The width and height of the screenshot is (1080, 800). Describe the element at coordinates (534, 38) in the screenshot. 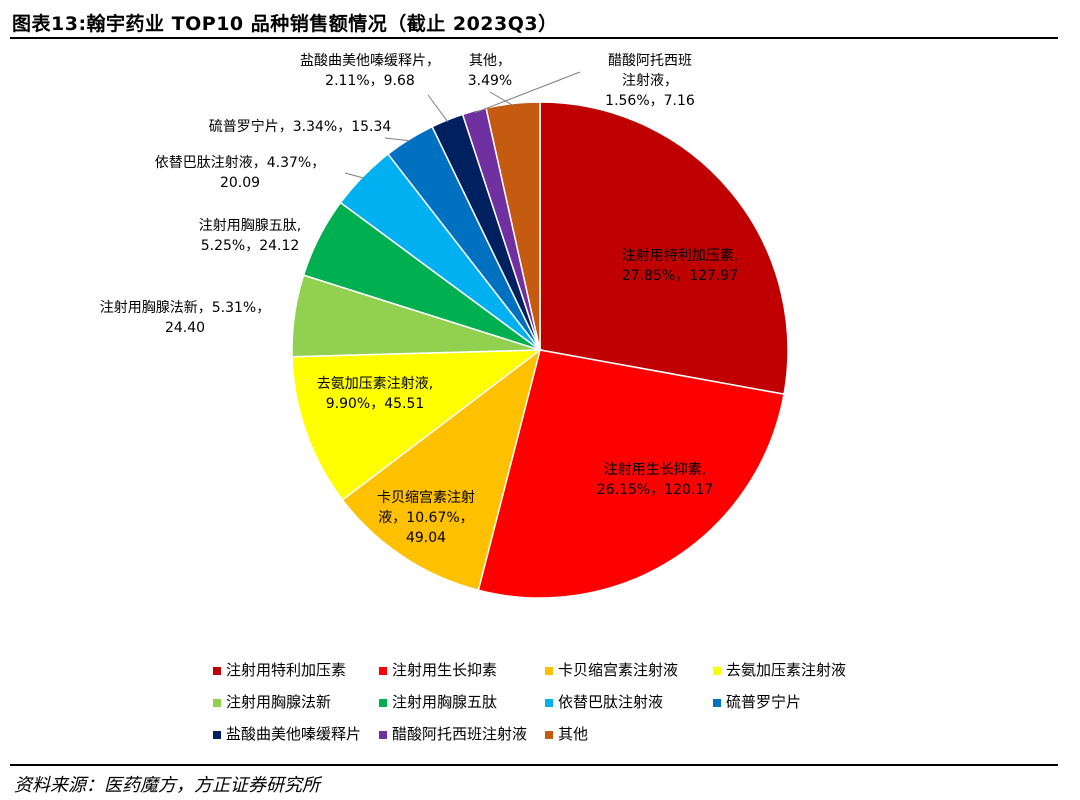

I see `top-rule` at that location.